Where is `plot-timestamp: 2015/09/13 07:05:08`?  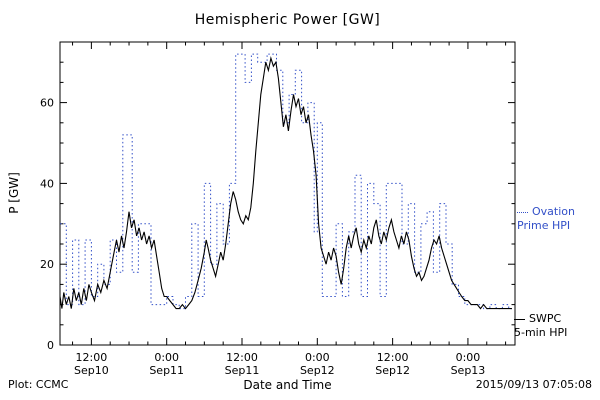
plot-timestamp: 2015/09/13 07:05:08 is located at coordinates (533, 384).